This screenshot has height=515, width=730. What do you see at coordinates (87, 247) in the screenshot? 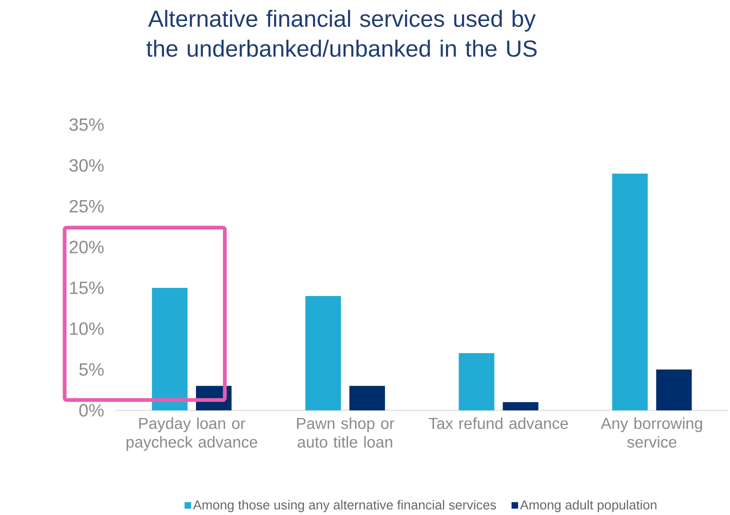
I see `y-tick-label: 20%` at bounding box center [87, 247].